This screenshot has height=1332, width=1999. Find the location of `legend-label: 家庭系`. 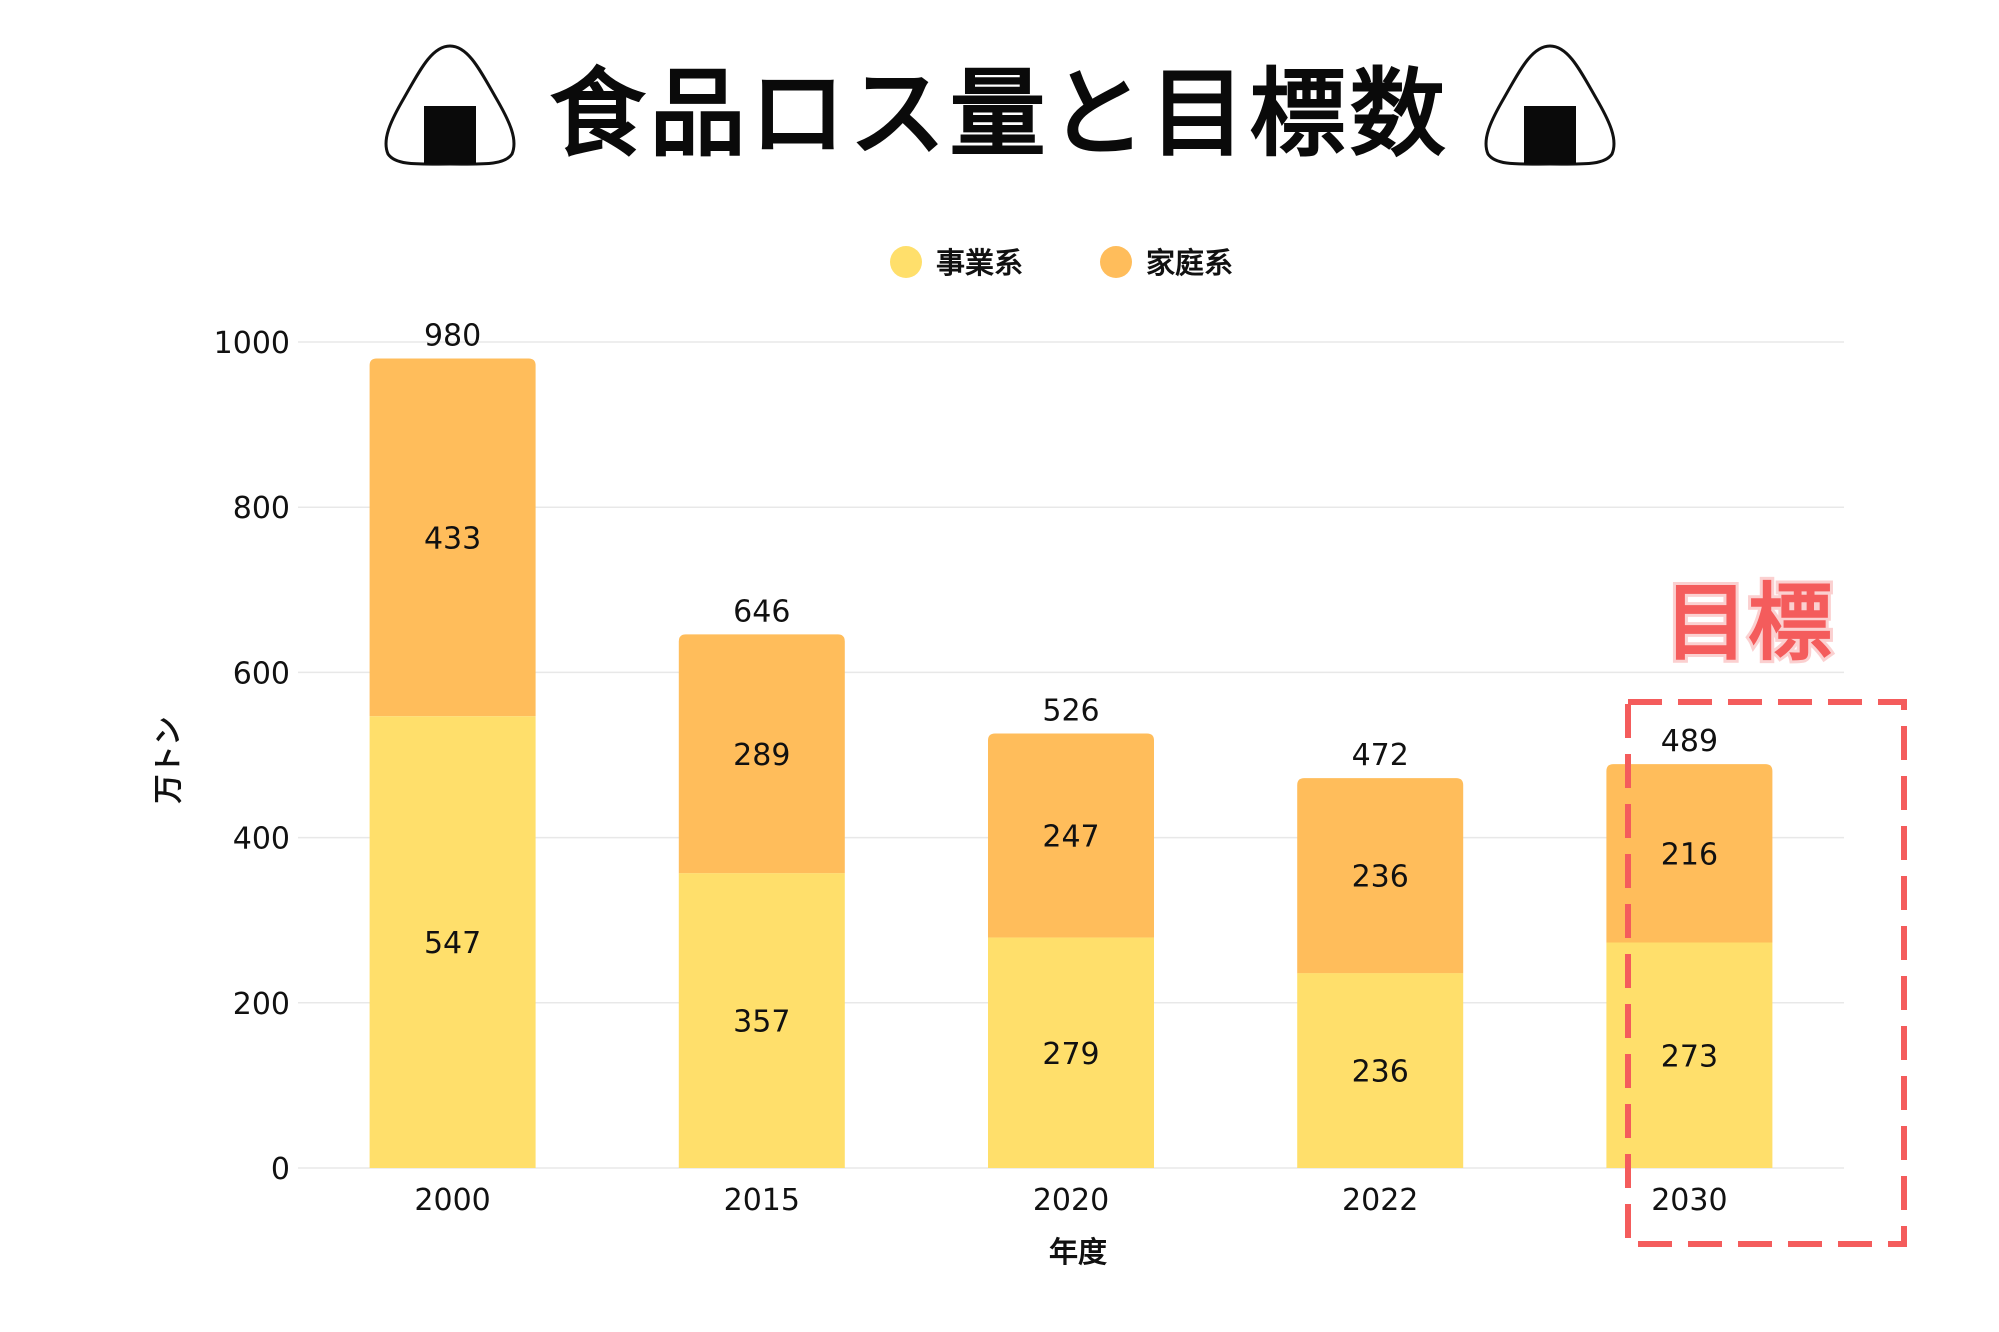

legend-label: 家庭系 is located at coordinates (1189, 263).